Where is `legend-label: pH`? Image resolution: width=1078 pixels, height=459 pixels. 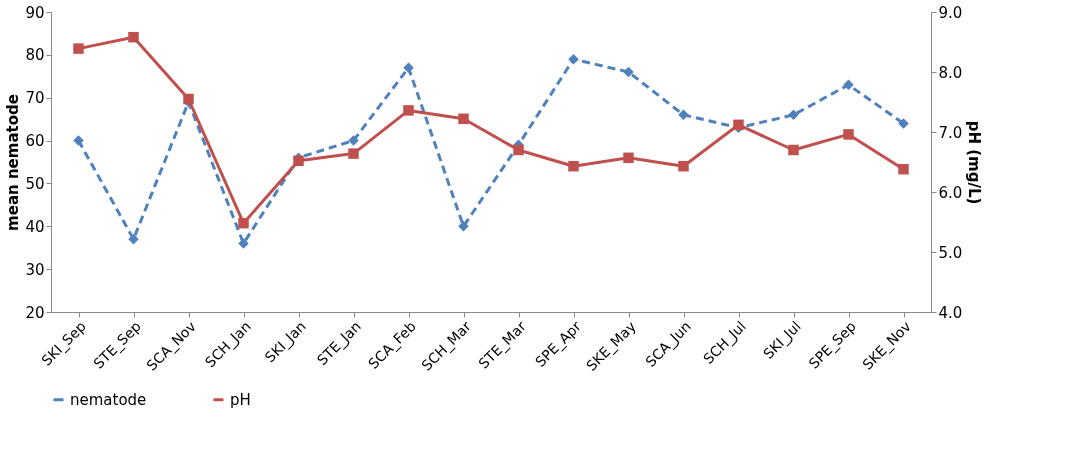 legend-label: pH is located at coordinates (240, 399).